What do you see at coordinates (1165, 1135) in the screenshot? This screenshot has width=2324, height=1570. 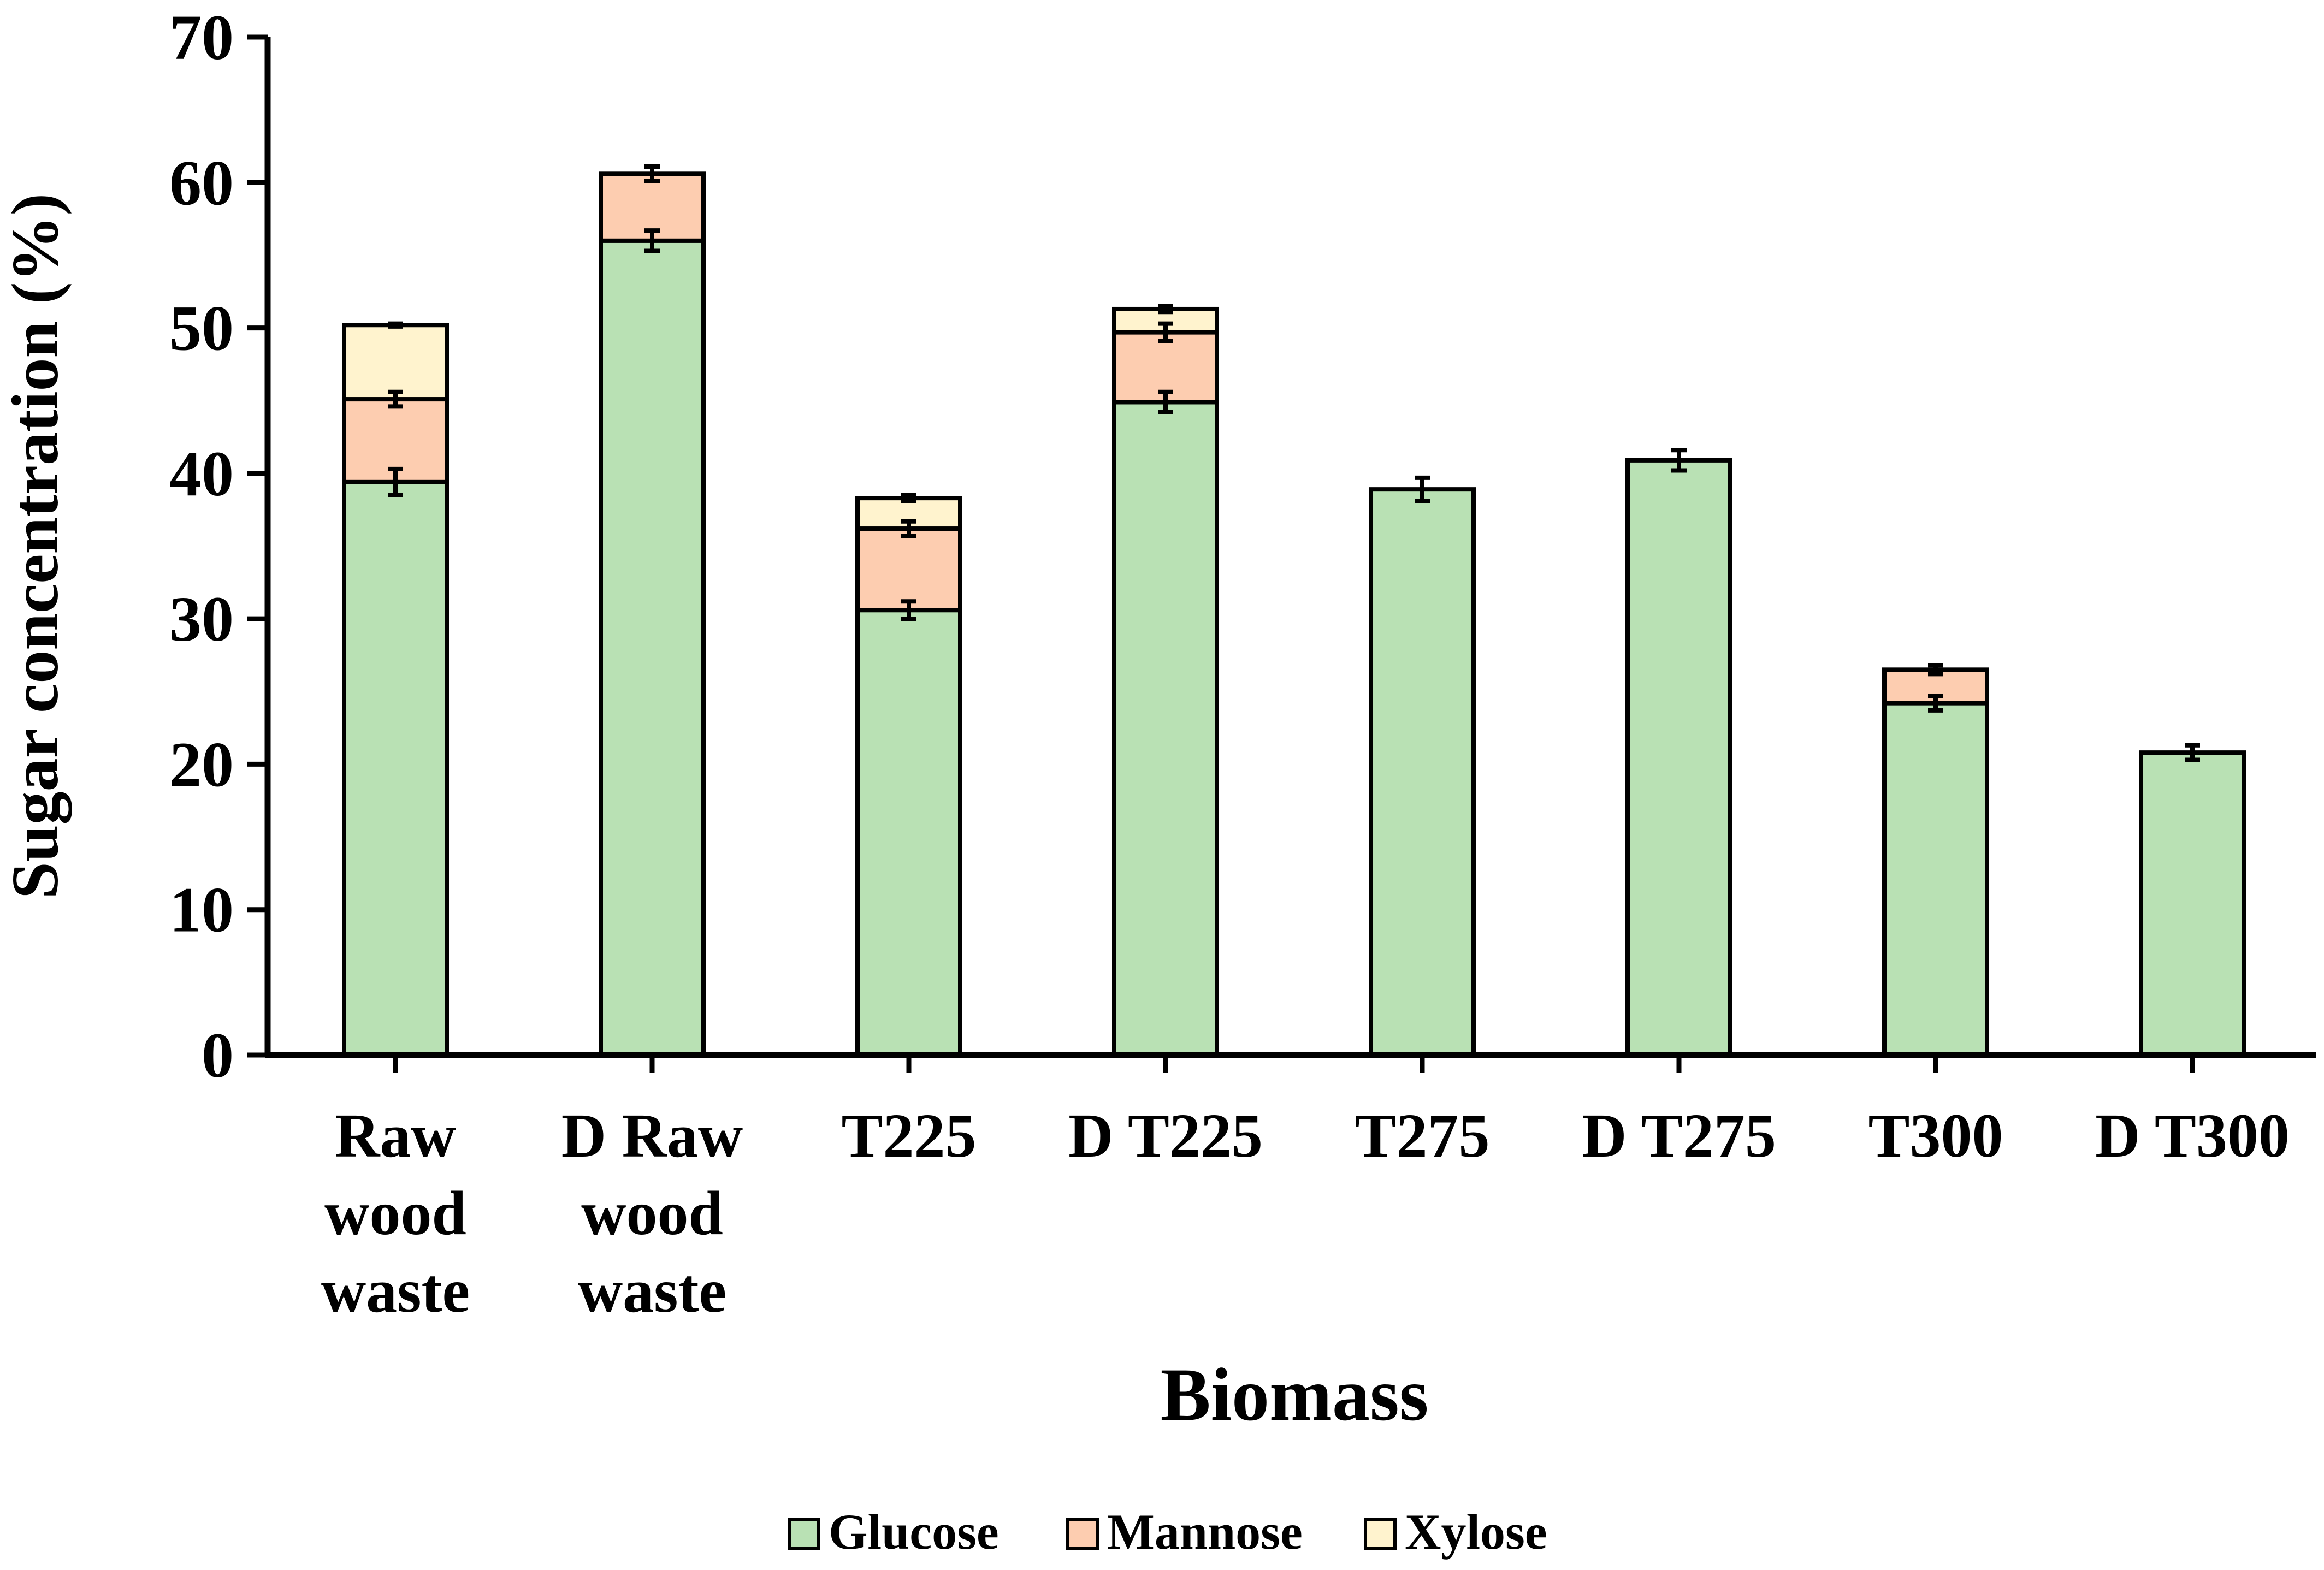 I see `x-tick-label: D T225` at bounding box center [1165, 1135].